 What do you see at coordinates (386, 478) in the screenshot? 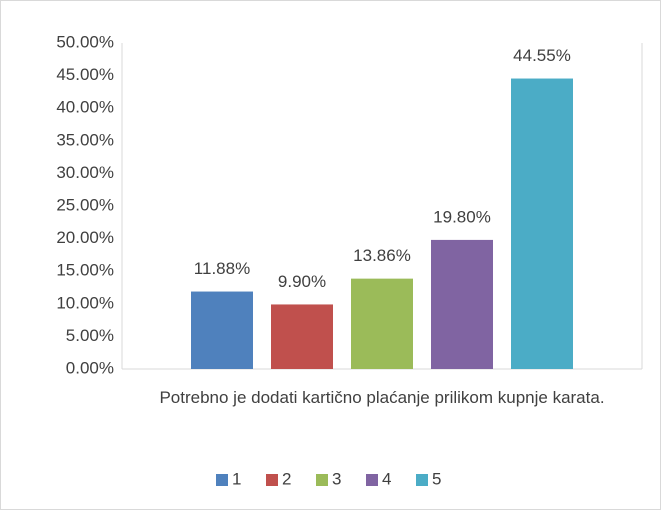
I see `legend-label: 4` at bounding box center [386, 478].